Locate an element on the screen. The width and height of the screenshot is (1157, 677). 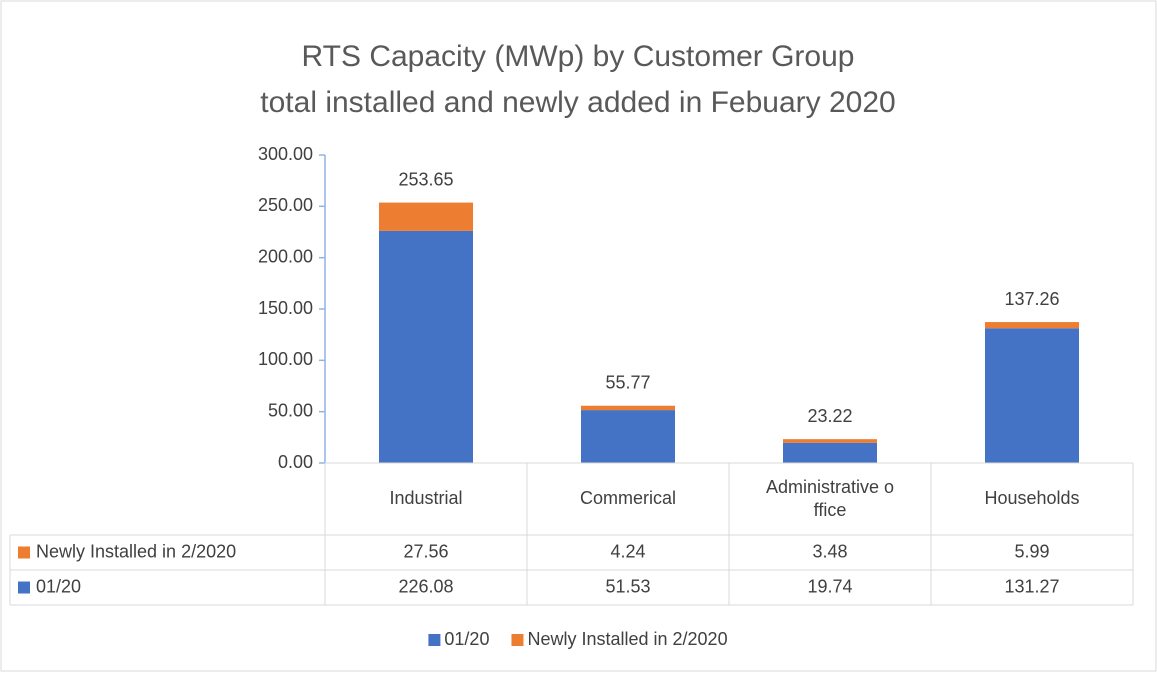
row-label: Newly Installed in 2/2020 is located at coordinates (136, 551).